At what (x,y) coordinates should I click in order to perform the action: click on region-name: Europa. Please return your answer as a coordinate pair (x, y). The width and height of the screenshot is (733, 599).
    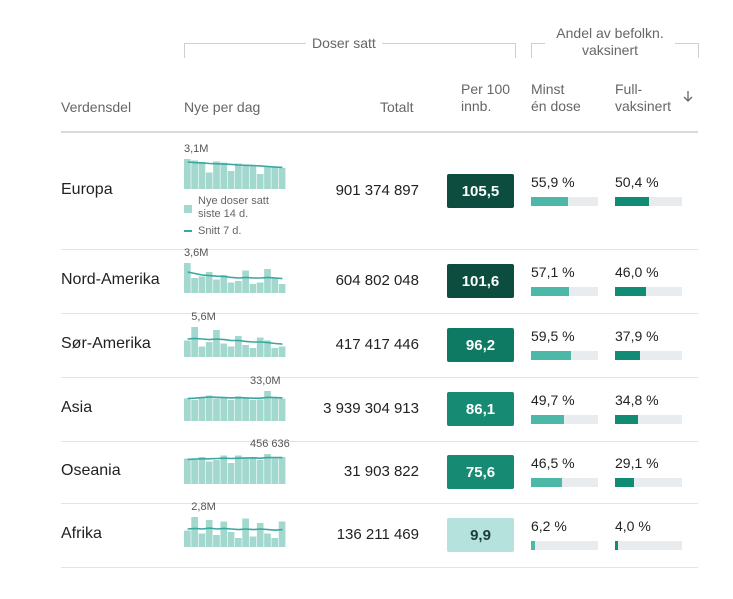
    Looking at the image, I should click on (87, 189).